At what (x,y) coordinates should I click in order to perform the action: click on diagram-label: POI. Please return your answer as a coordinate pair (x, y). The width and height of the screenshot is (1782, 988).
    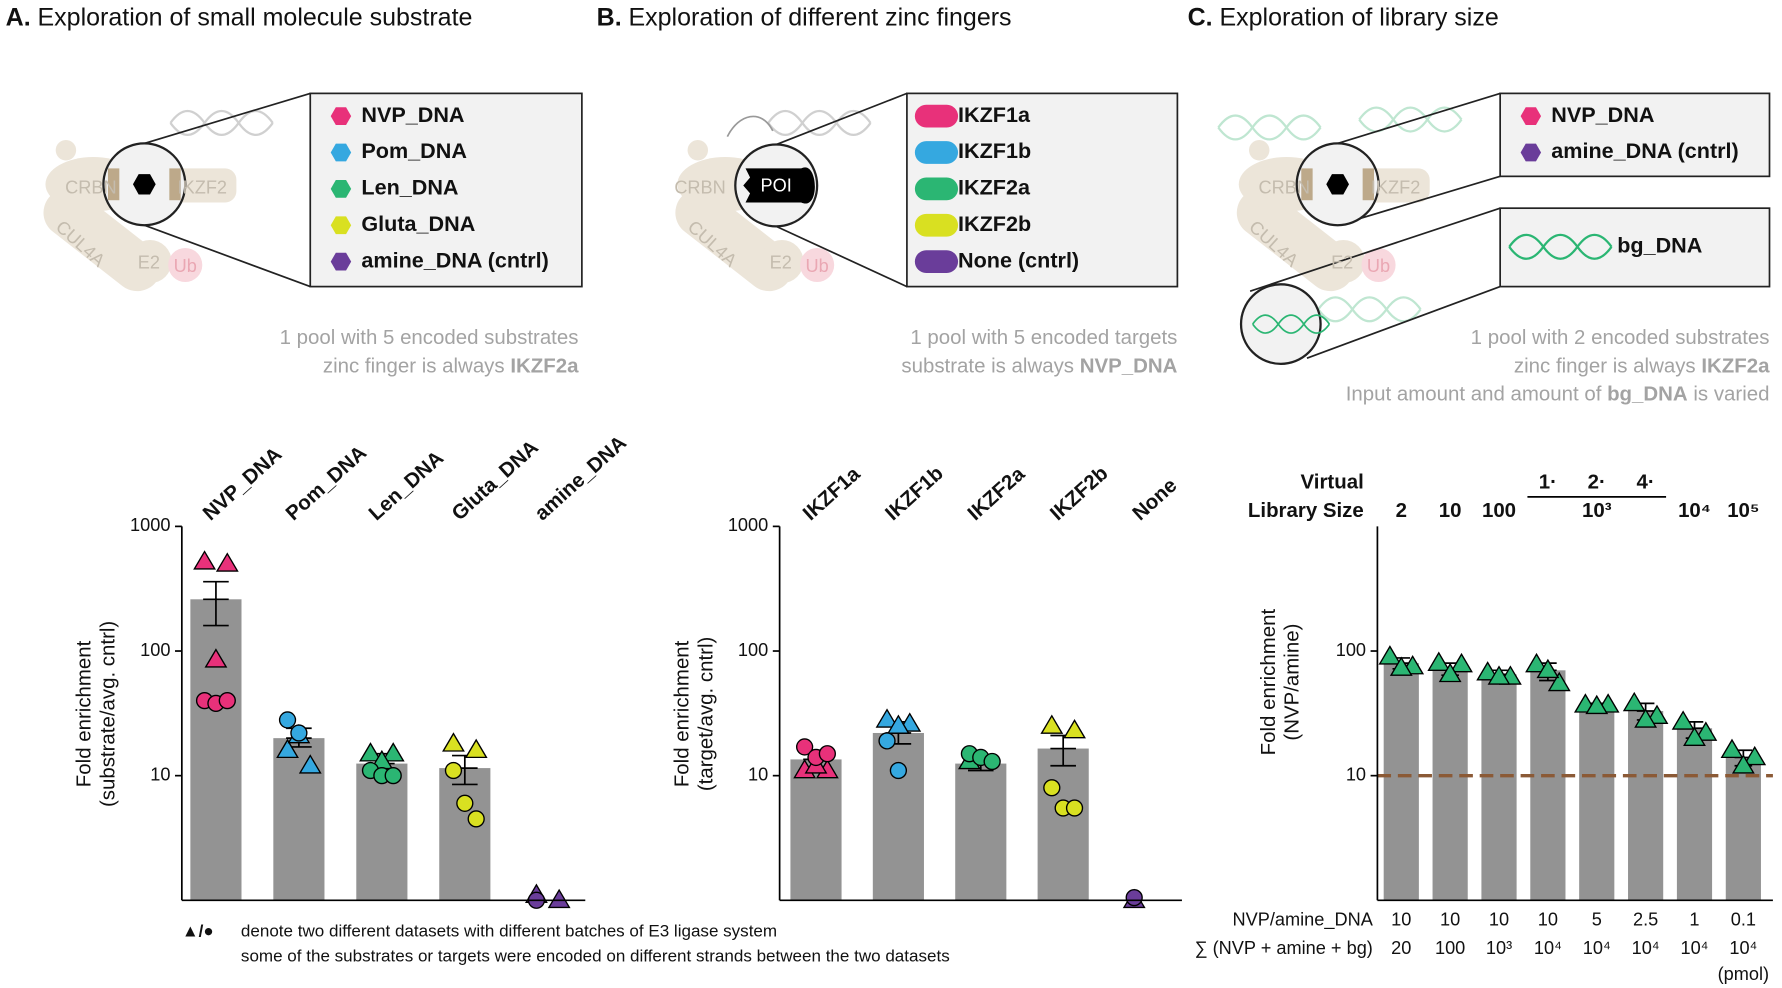
    Looking at the image, I should click on (776, 185).